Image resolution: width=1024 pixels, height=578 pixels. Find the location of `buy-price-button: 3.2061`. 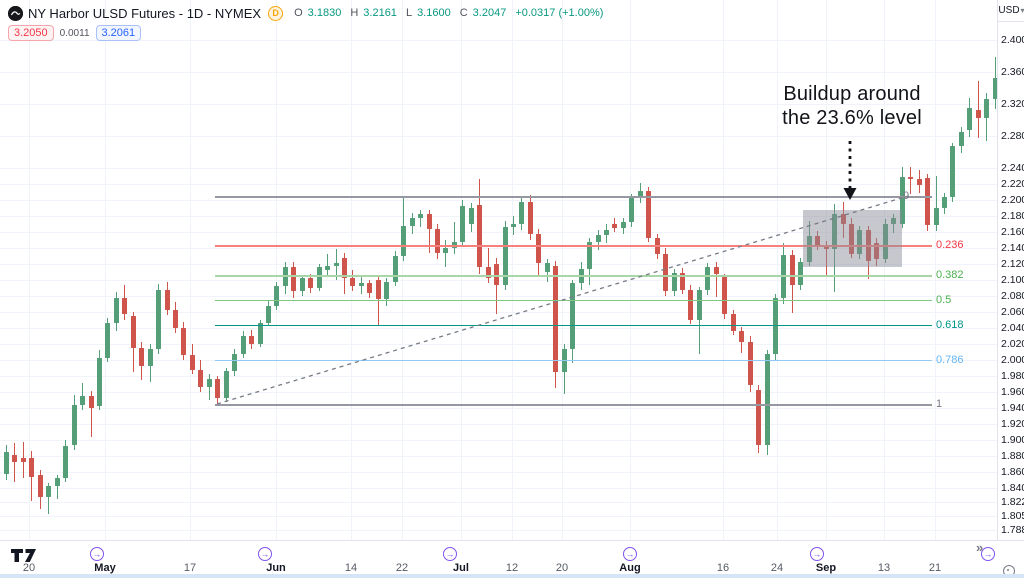

buy-price-button: 3.2061 is located at coordinates (118, 33).